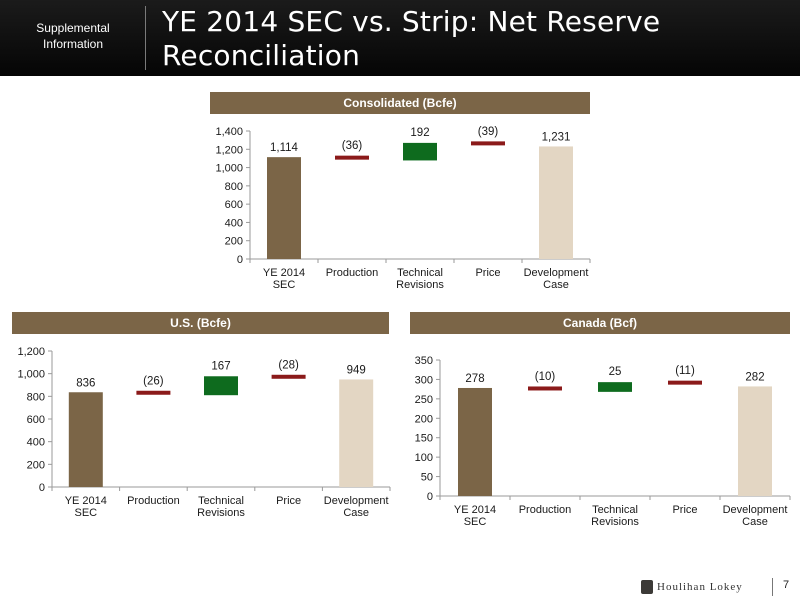 The width and height of the screenshot is (800, 600). I want to click on page-number: 7, so click(786, 585).